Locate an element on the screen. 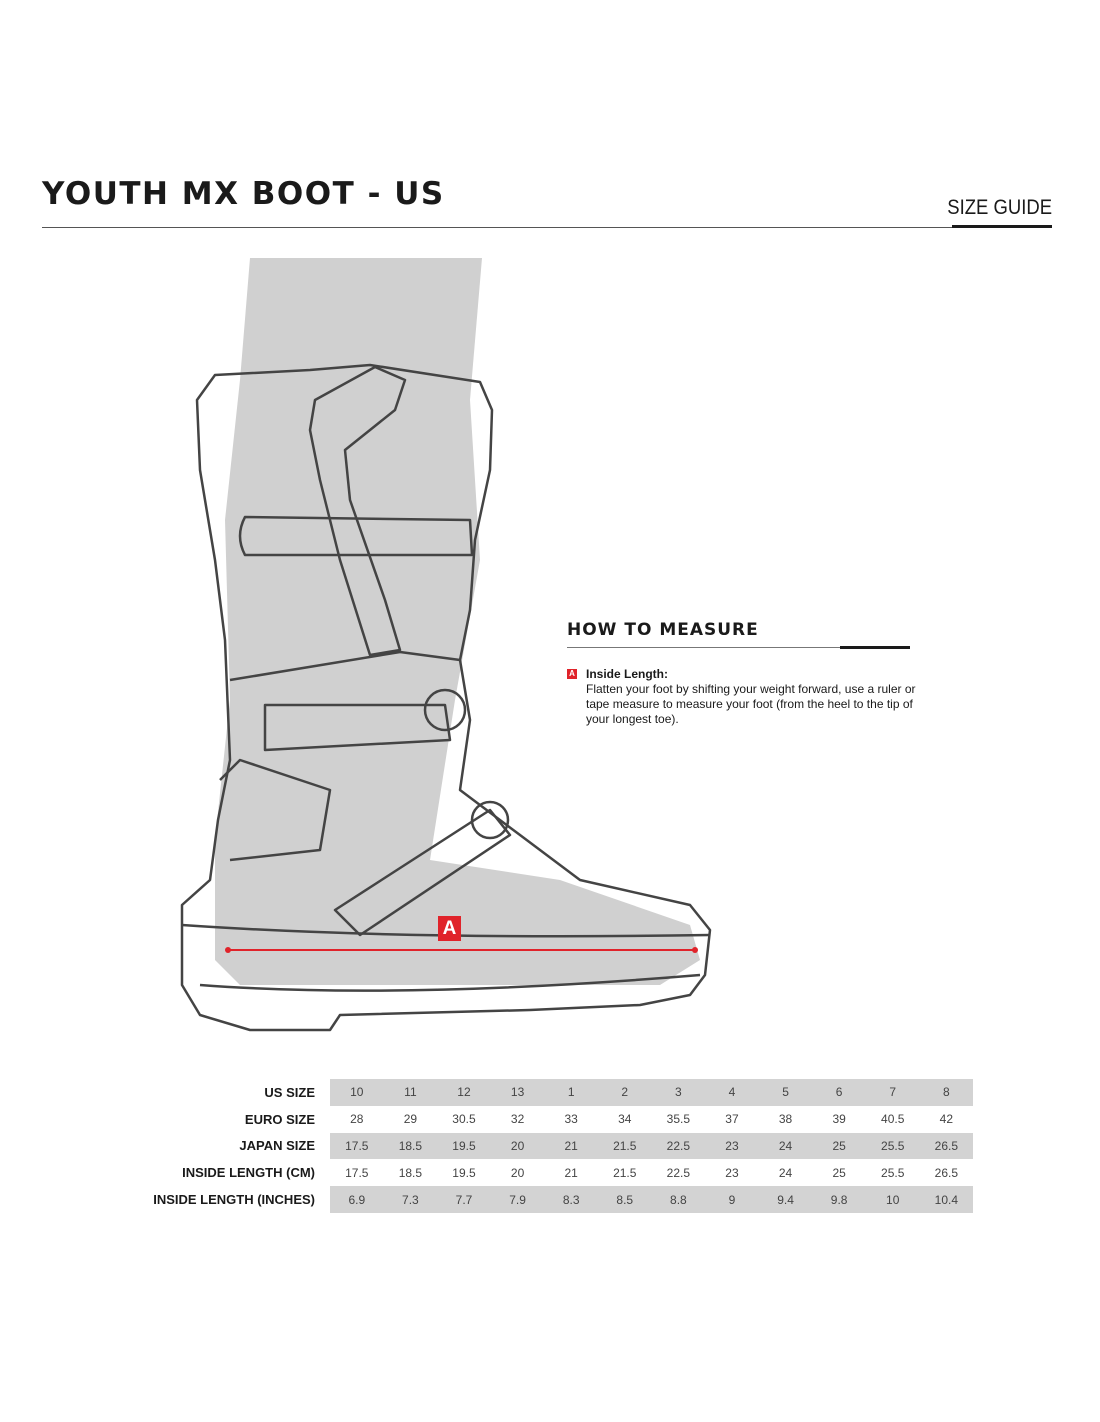 The width and height of the screenshot is (1100, 1422). table-cell: 8.3 is located at coordinates (571, 1199).